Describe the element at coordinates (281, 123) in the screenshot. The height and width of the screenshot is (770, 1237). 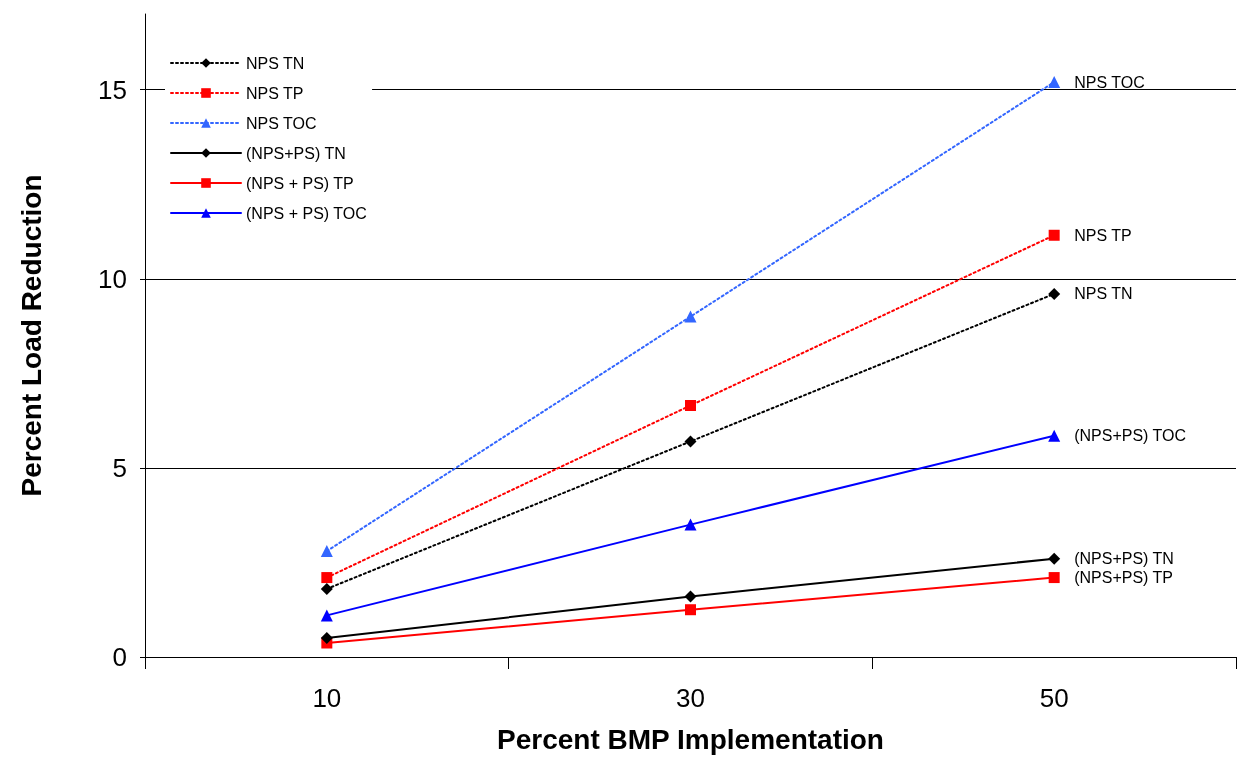
I see `legend-label: NPS TOC` at that location.